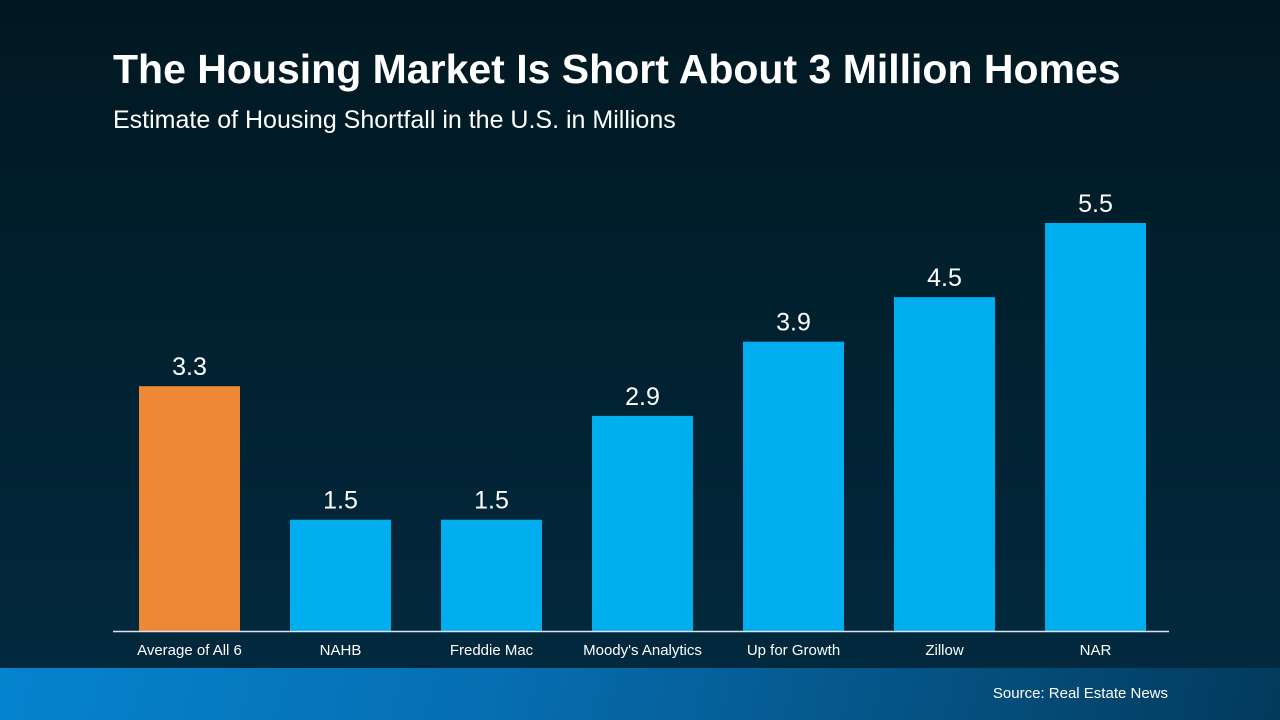 Image resolution: width=1280 pixels, height=720 pixels. Describe the element at coordinates (793, 323) in the screenshot. I see `data-label: 3.9` at that location.